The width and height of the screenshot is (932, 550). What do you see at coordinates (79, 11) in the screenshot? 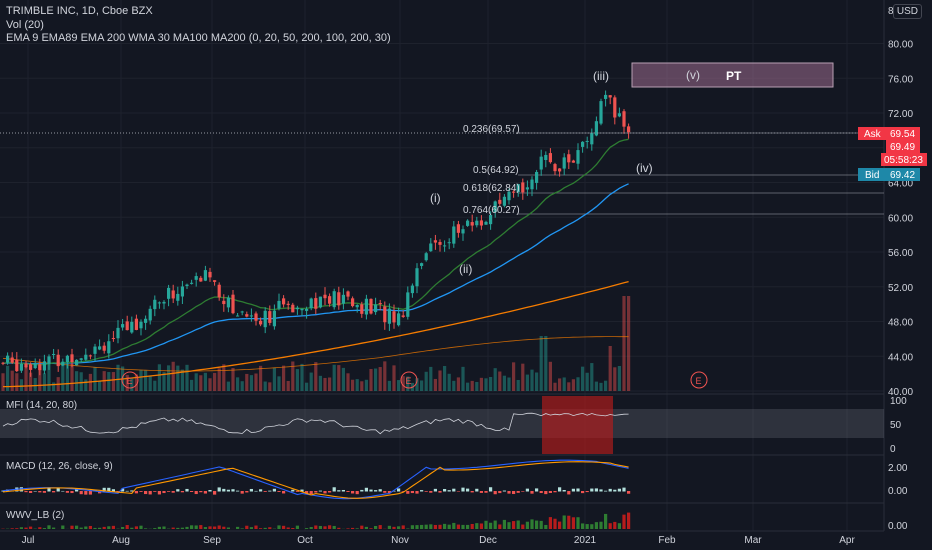
I see `symbol-title: TRIMBLE INC, 1D, Cboe BZX` at bounding box center [79, 11].